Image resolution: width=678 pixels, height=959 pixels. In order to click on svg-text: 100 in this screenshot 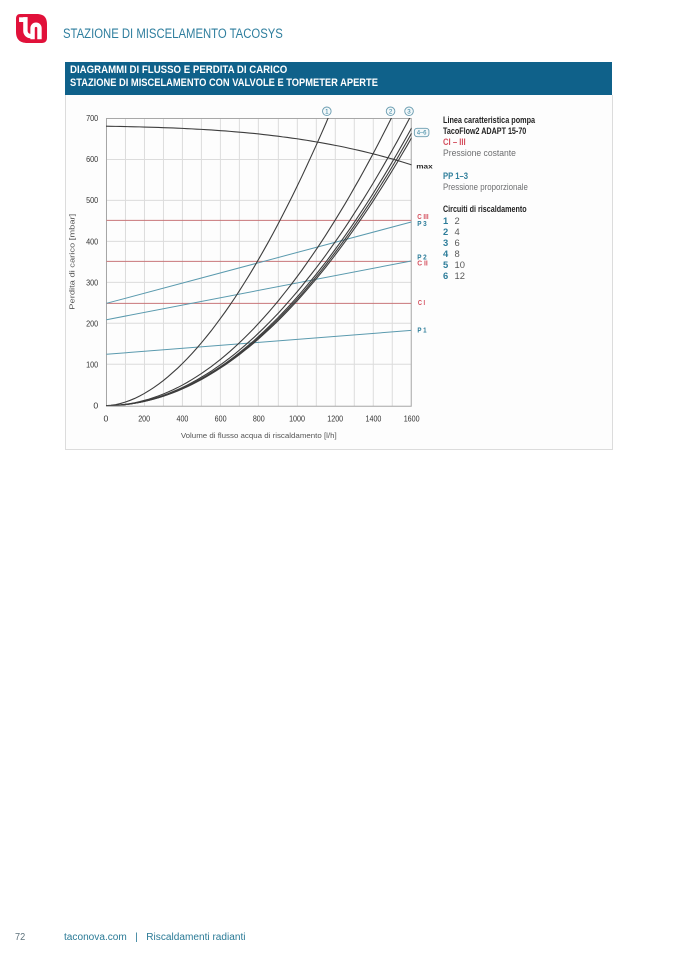, I will do `click(92, 365)`.